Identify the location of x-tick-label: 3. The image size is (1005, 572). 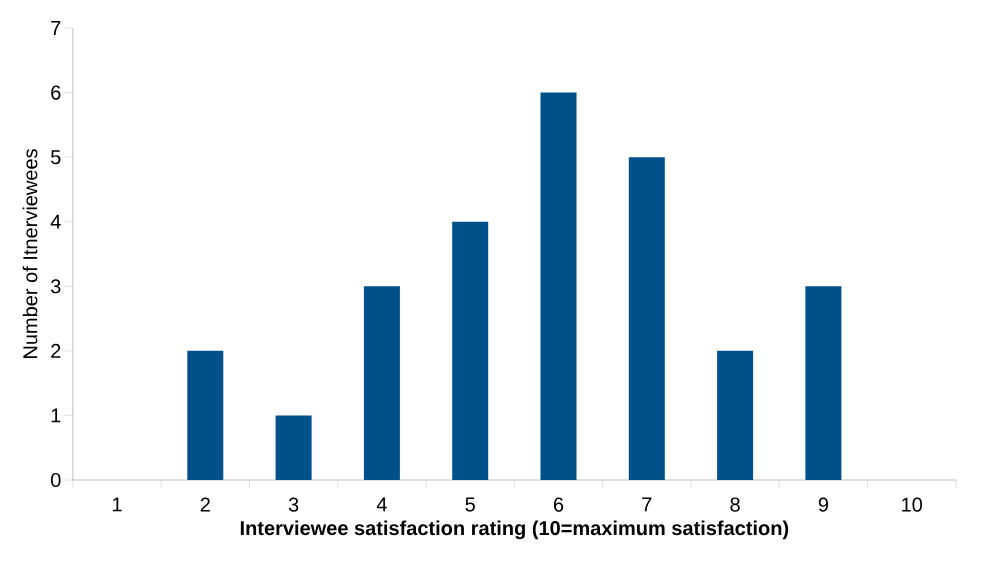
(293, 504).